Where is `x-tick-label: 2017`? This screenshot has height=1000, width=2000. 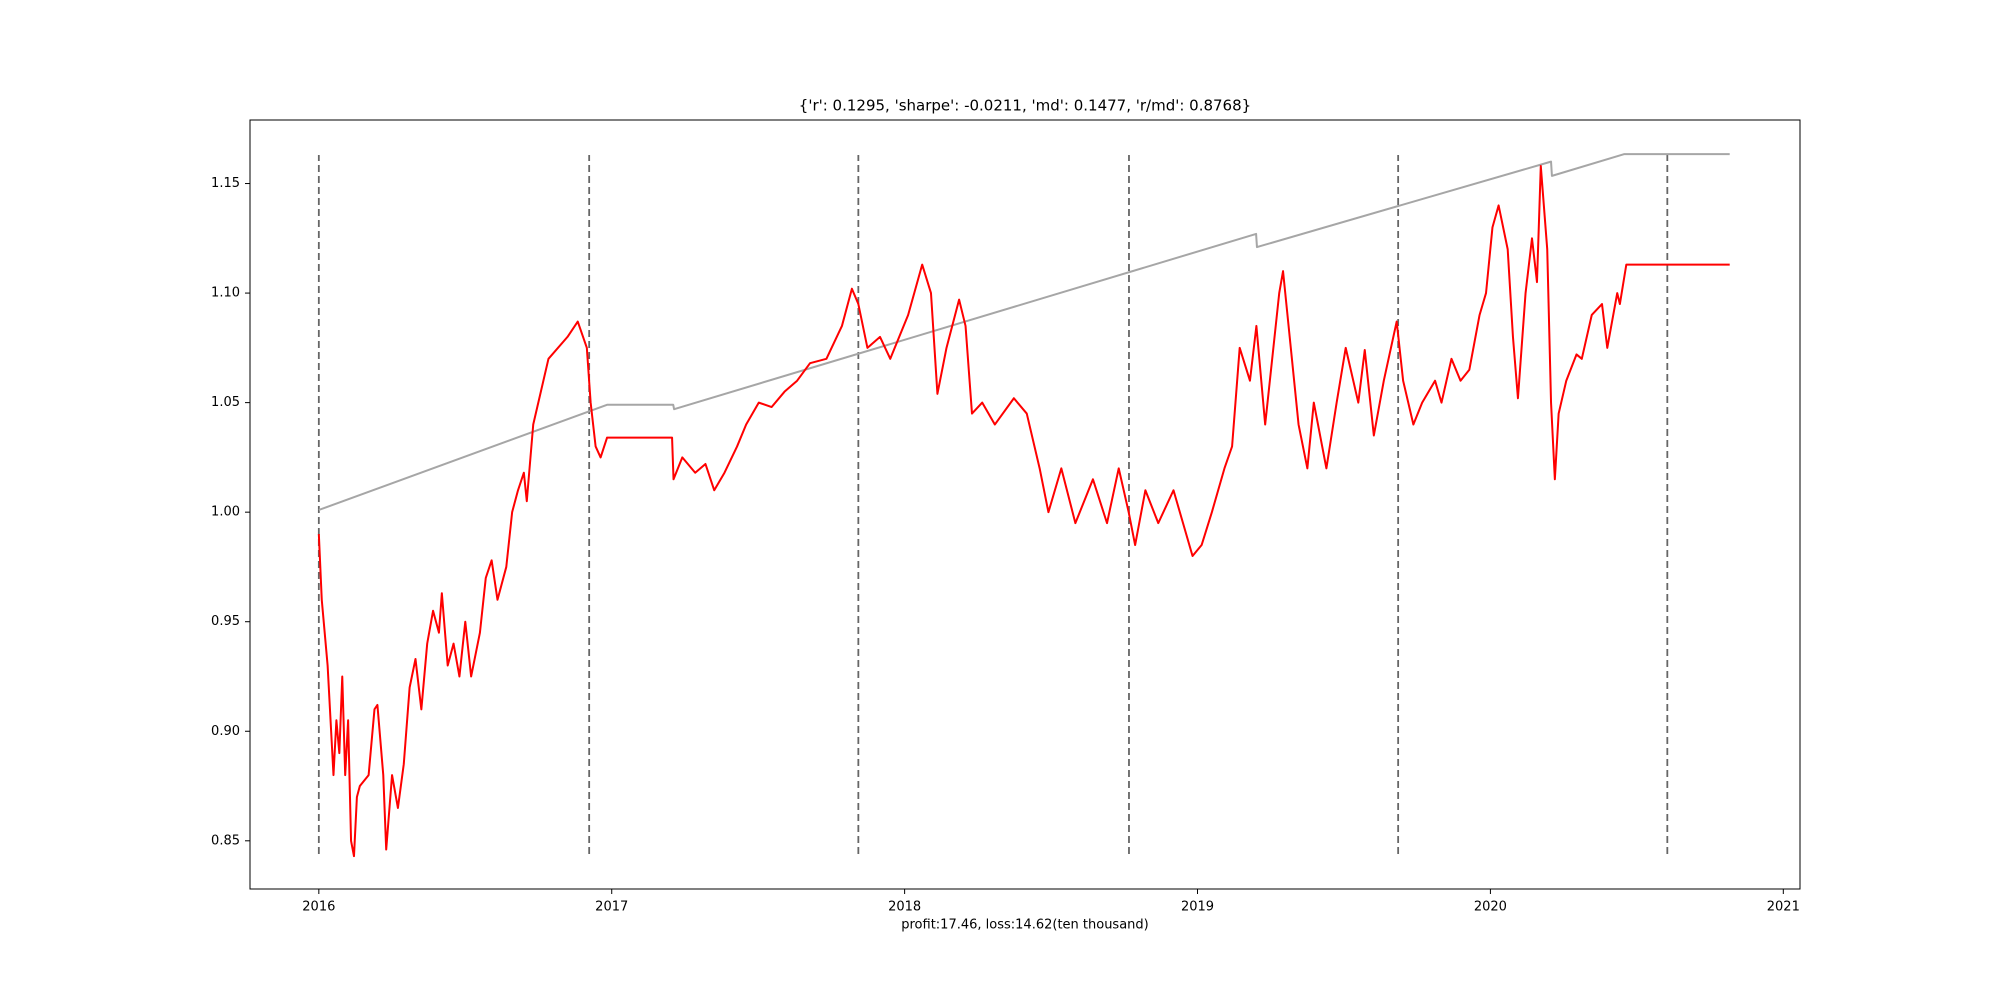 x-tick-label: 2017 is located at coordinates (611, 907).